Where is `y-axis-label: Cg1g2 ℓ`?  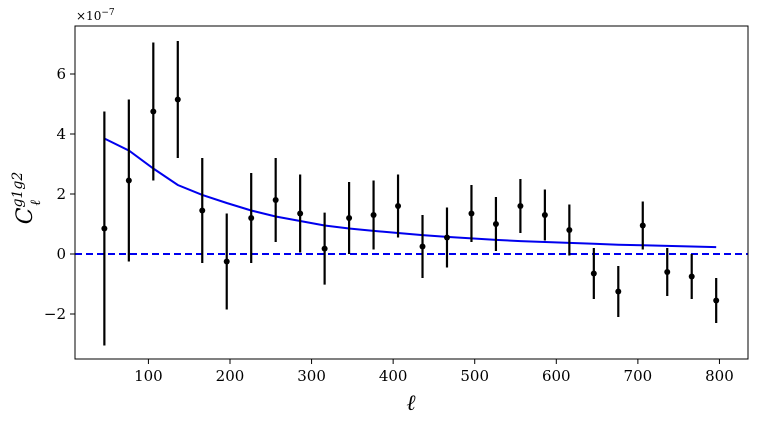 y-axis-label: Cg1g2 ℓ is located at coordinates (27, 198).